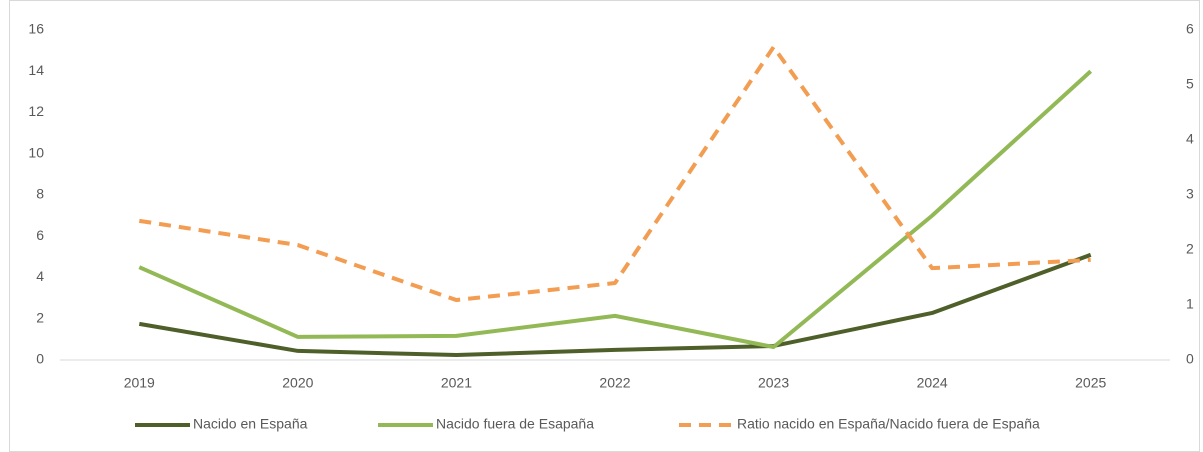  Describe the element at coordinates (40, 235) in the screenshot. I see `y-tick-label: 6` at that location.